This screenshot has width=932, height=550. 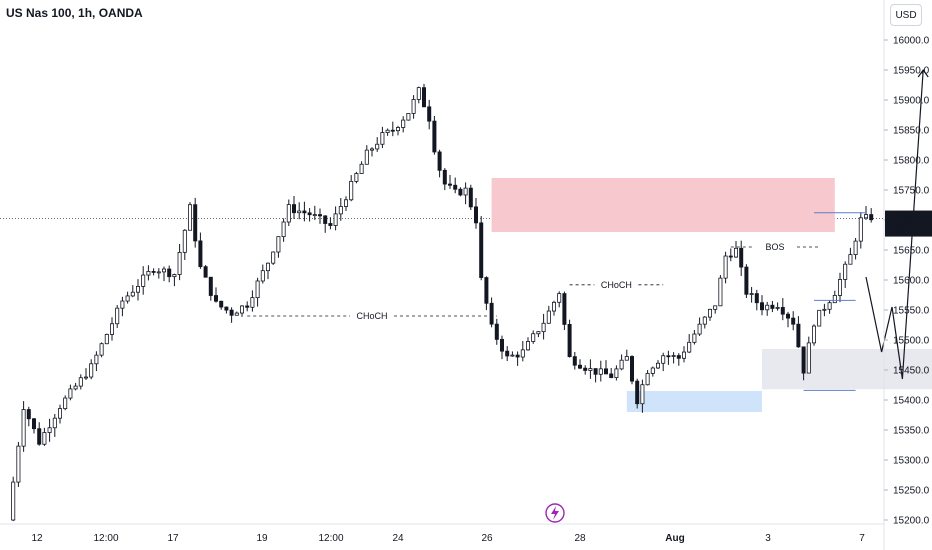 I want to click on y-tick-label: 15400.0, so click(x=911, y=401).